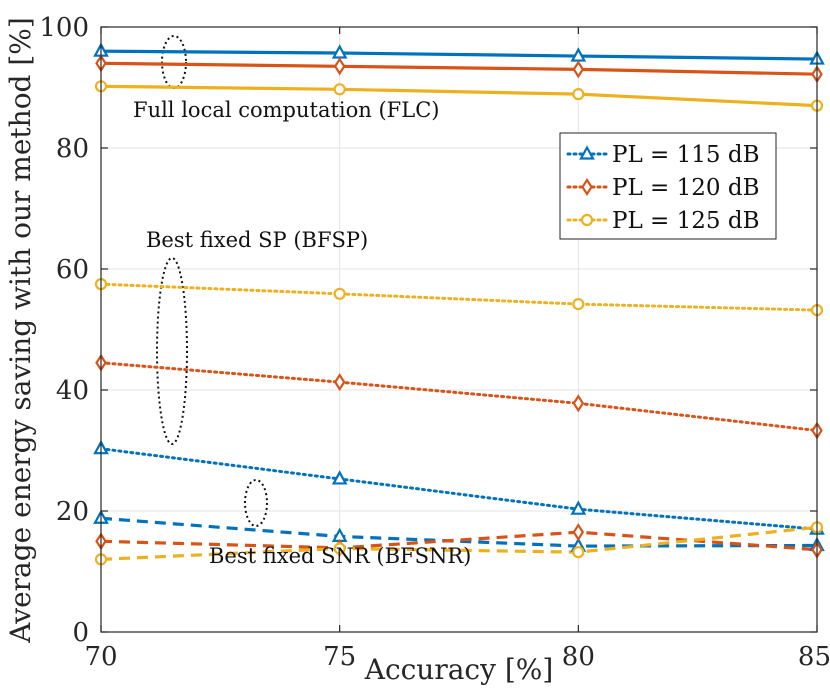  Describe the element at coordinates (459, 669) in the screenshot. I see `x-axis-label: Accuracy [%]` at that location.